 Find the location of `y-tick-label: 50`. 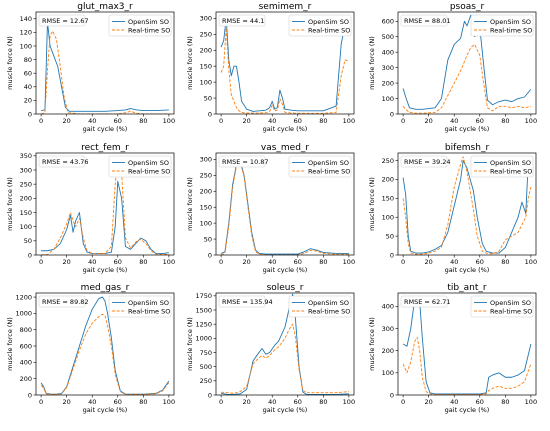

y-tick-label: 50 is located at coordinates (208, 98).